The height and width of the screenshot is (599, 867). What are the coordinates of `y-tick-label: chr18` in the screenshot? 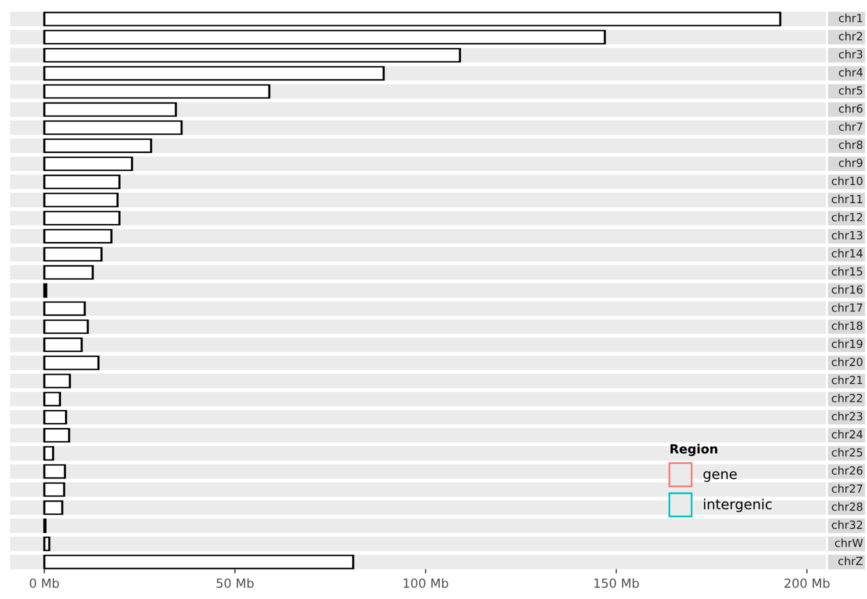 It's located at (847, 325).